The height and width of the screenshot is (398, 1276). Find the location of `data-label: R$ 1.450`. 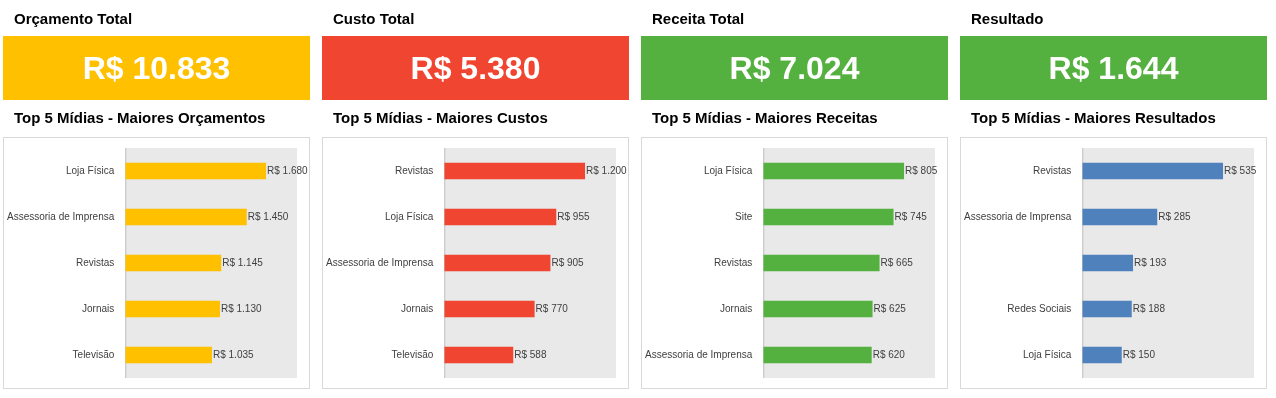

data-label: R$ 1.450 is located at coordinates (268, 216).